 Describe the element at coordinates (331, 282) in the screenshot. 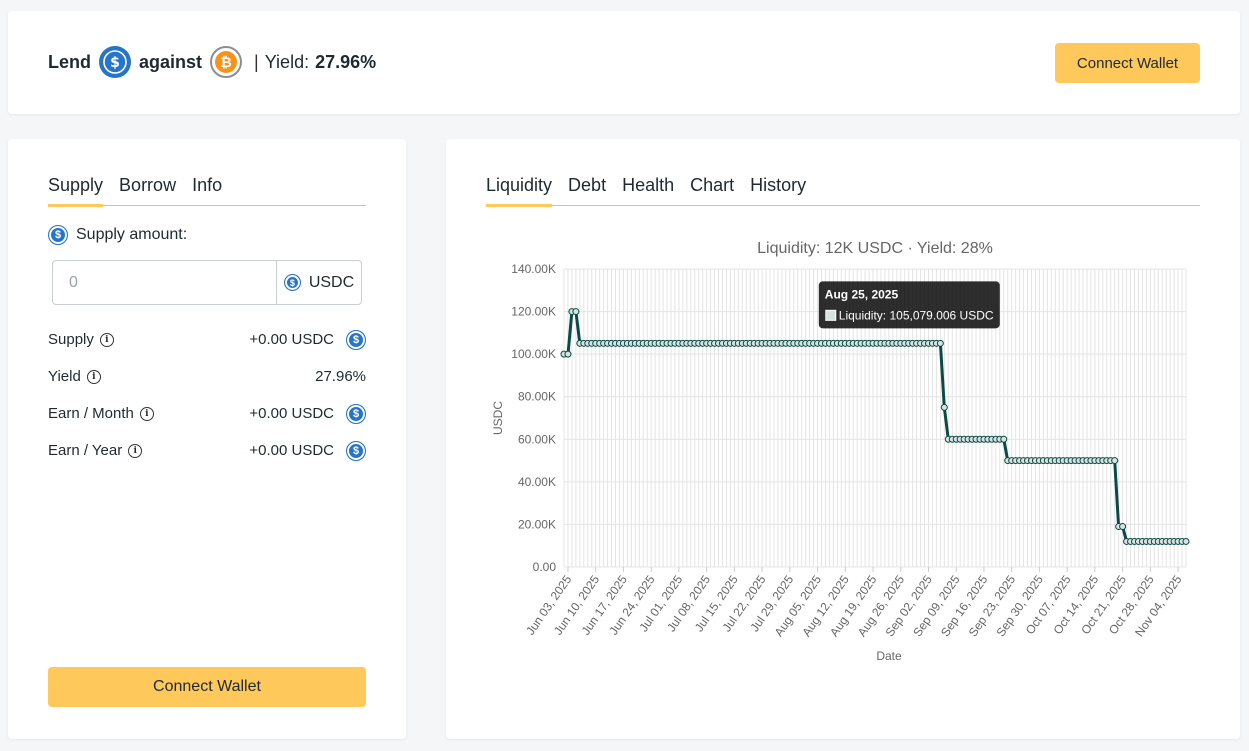

I see `currency-label: USDC` at that location.